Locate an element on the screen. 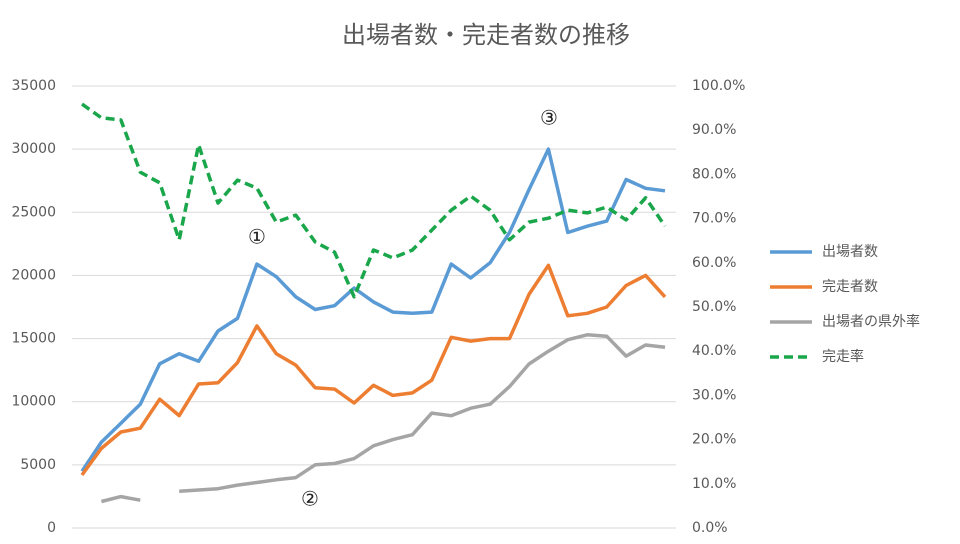 The height and width of the screenshot is (544, 960). legend-label: 完走率 is located at coordinates (843, 356).